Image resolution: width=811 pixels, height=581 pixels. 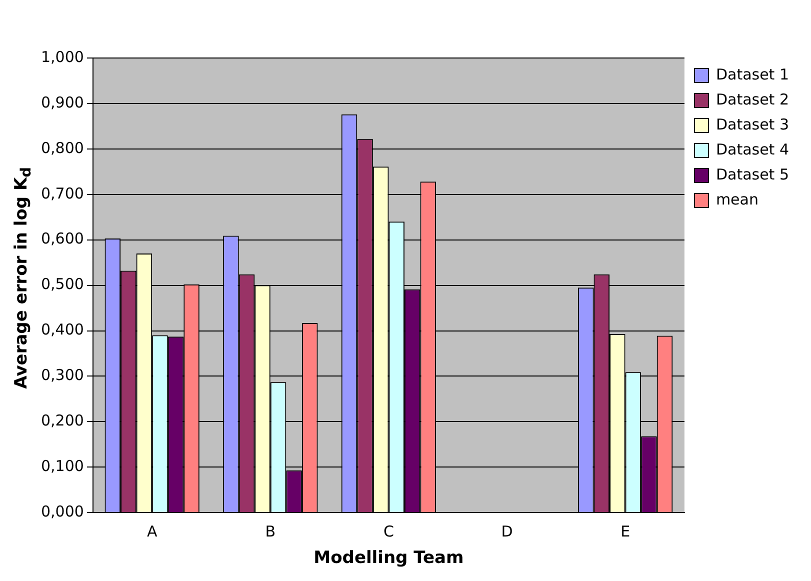 What do you see at coordinates (62, 421) in the screenshot?
I see `y-tick-label: 0,200` at bounding box center [62, 421].